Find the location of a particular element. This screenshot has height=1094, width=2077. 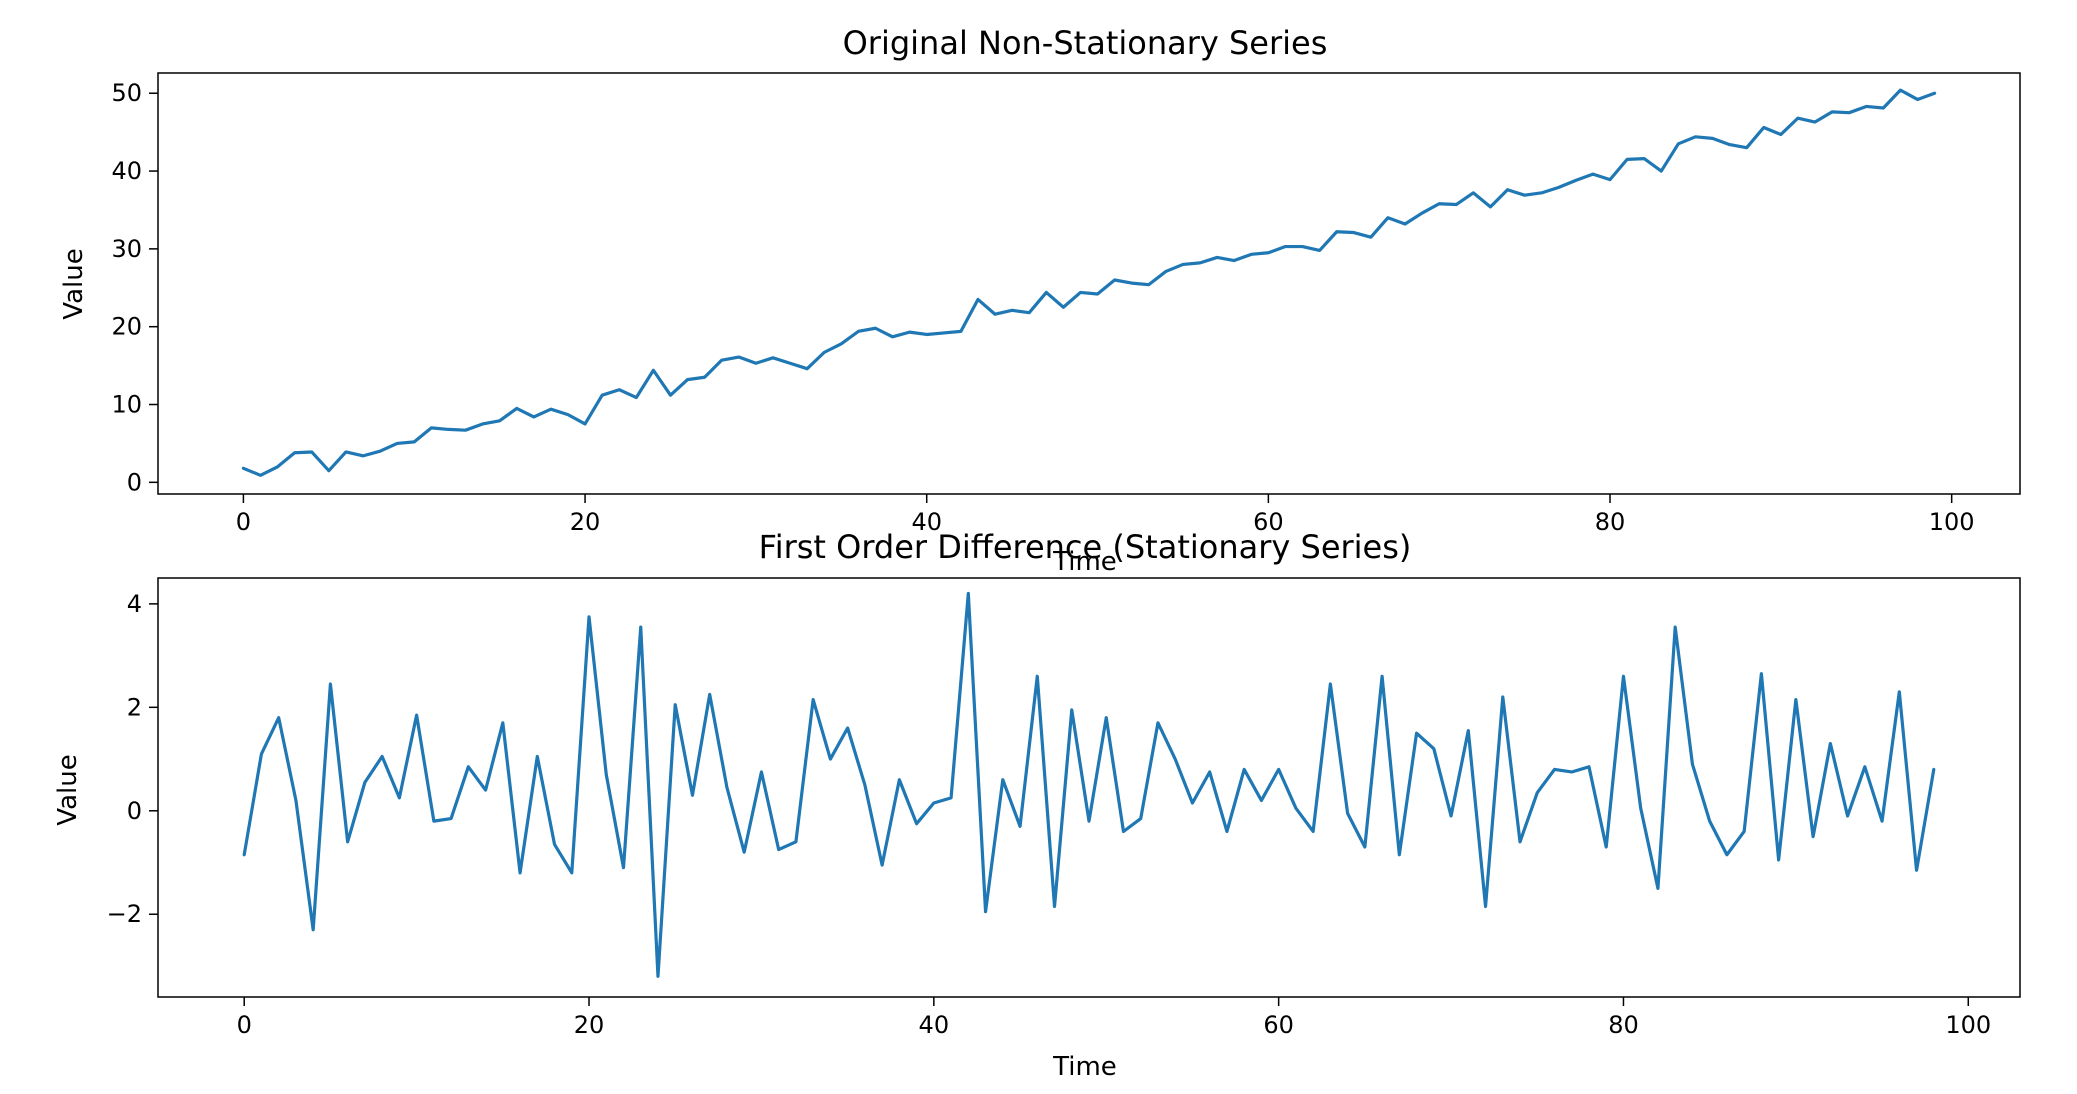

bottom-x-axis-label: Time is located at coordinates (1084, 1067).